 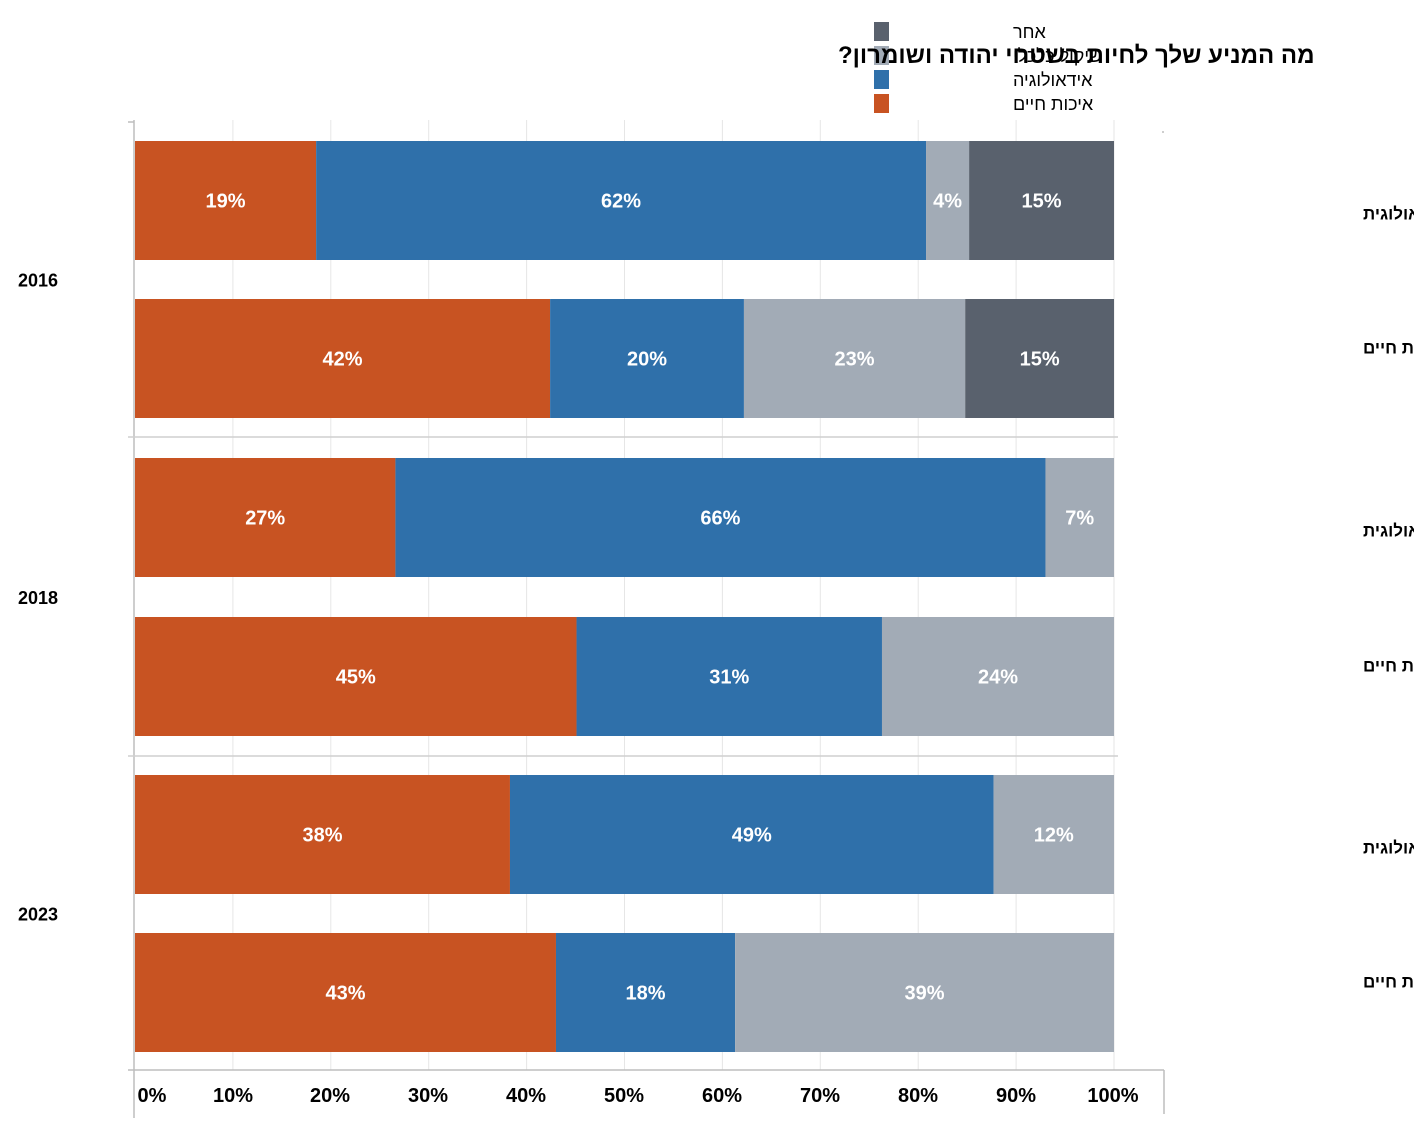 I want to click on data-label: 19%, so click(x=226, y=202).